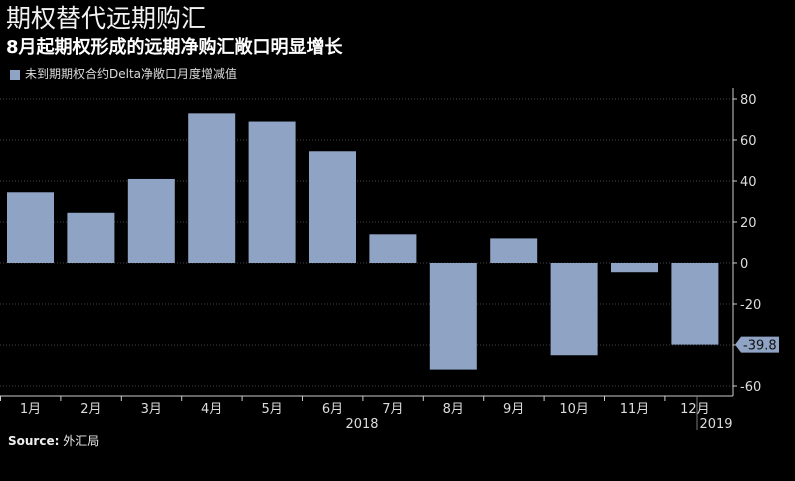 The width and height of the screenshot is (795, 481). I want to click on last-value-badge, so click(757, 344).